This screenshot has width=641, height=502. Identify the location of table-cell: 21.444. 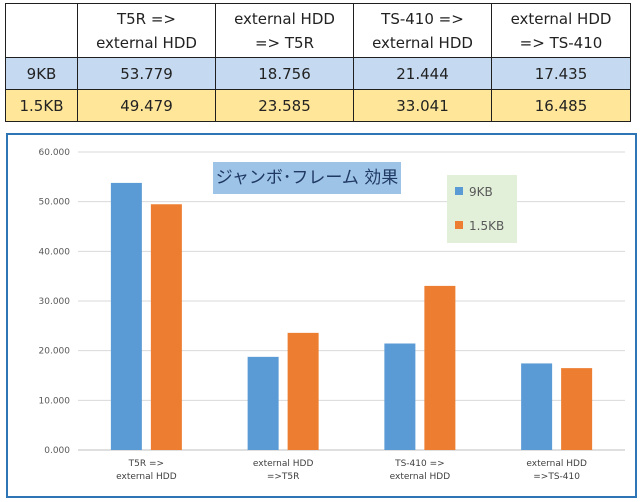
(422, 73).